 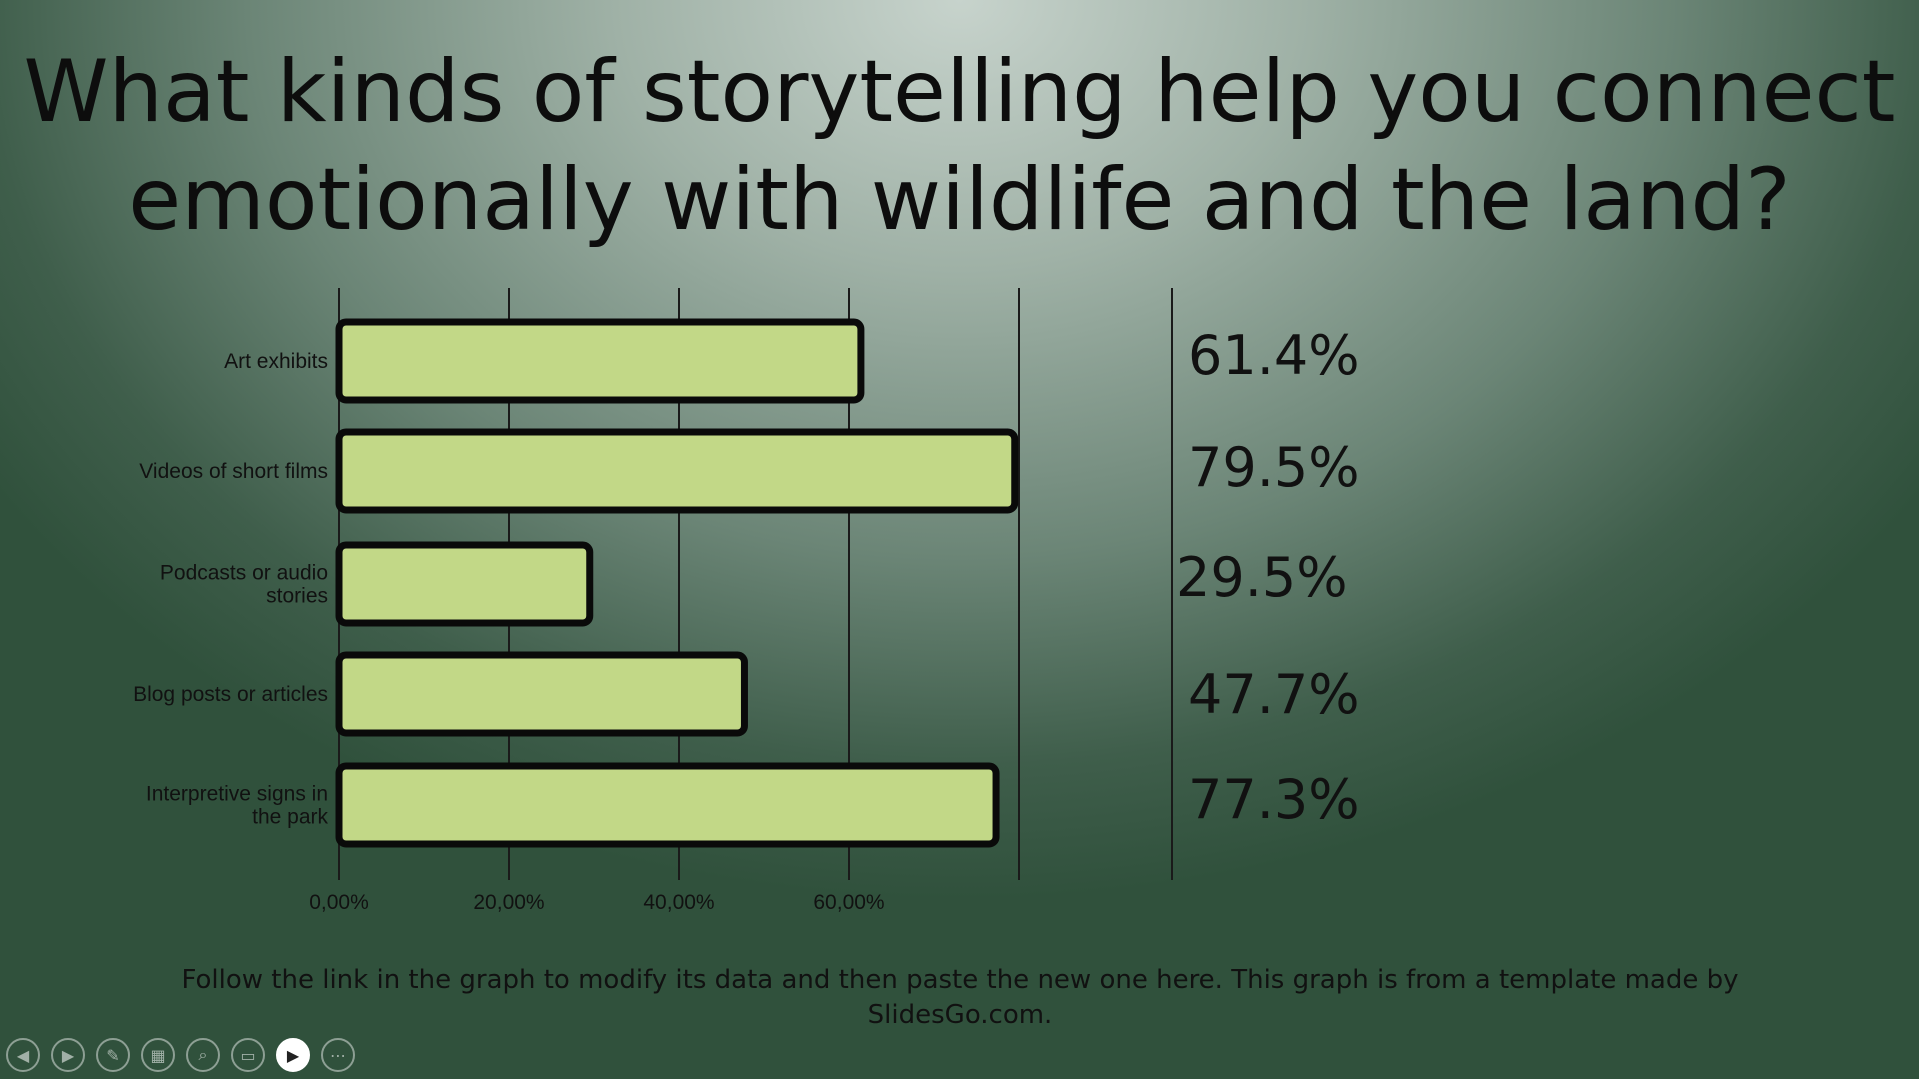 I want to click on x-tick-label-3: 60,00%, so click(x=848, y=902).